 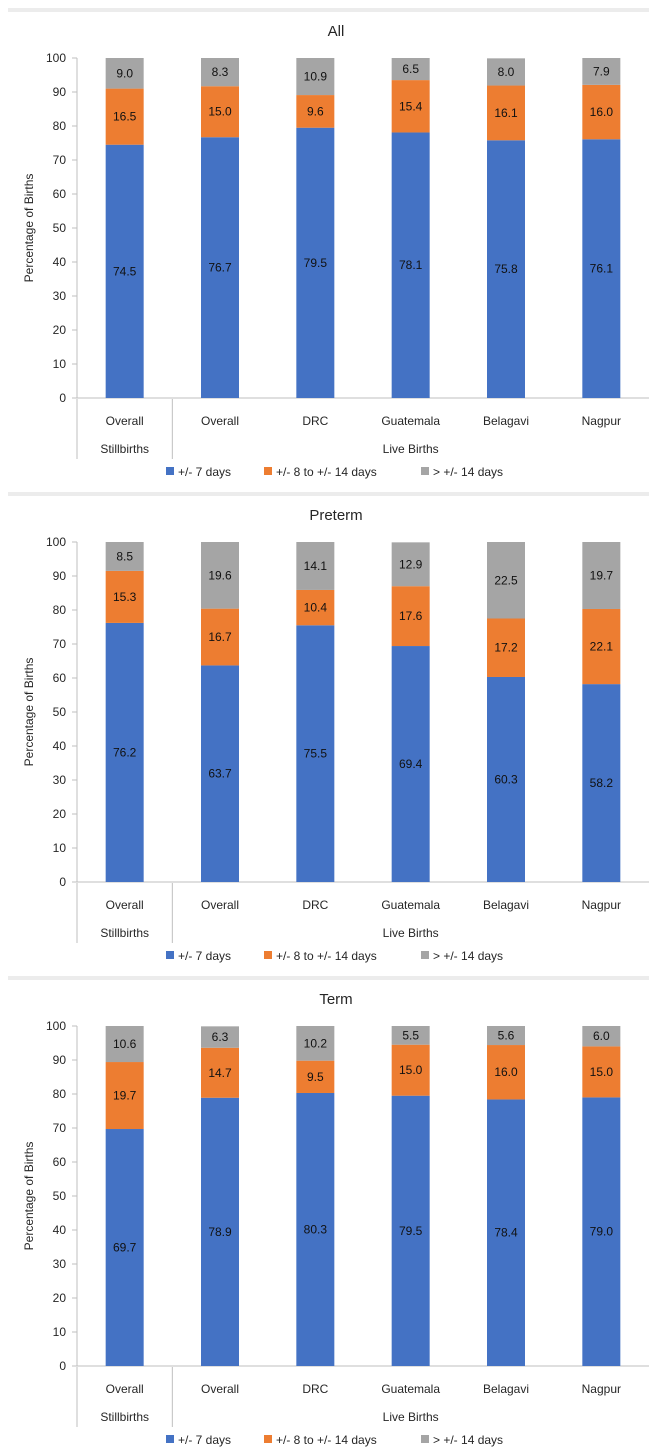 What do you see at coordinates (316, 1229) in the screenshot?
I see `data-label: 80.3` at bounding box center [316, 1229].